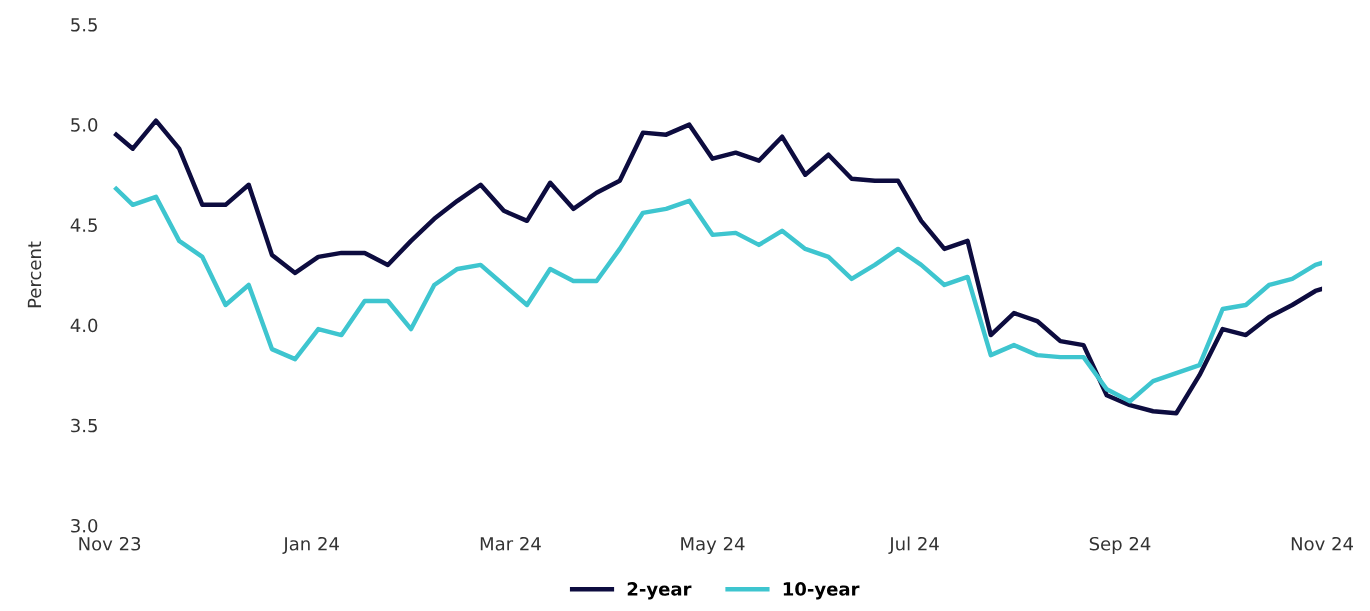 Image resolution: width=1370 pixels, height=611 pixels. Describe the element at coordinates (1120, 545) in the screenshot. I see `x-tick-label: Sep 24` at that location.